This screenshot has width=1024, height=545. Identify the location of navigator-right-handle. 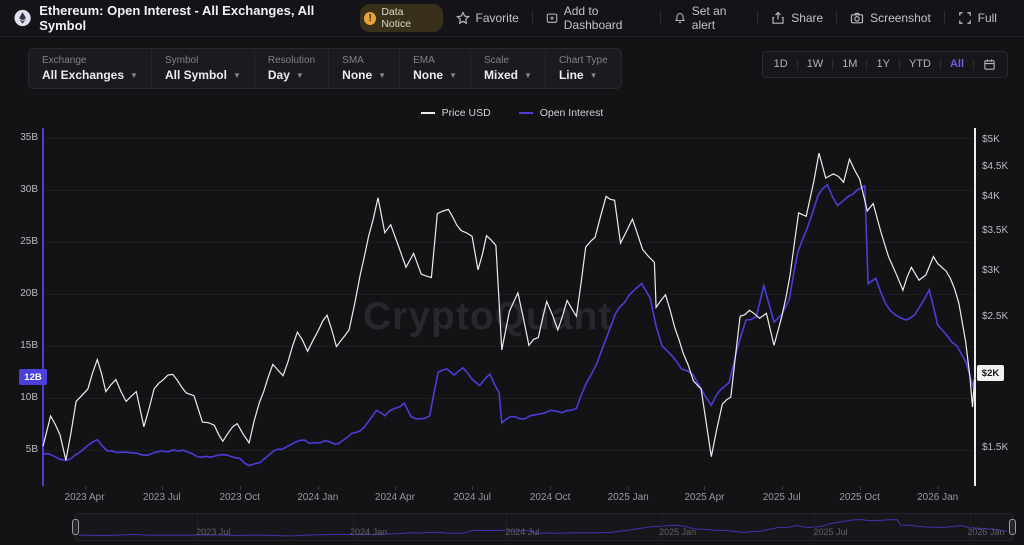
(1012, 527).